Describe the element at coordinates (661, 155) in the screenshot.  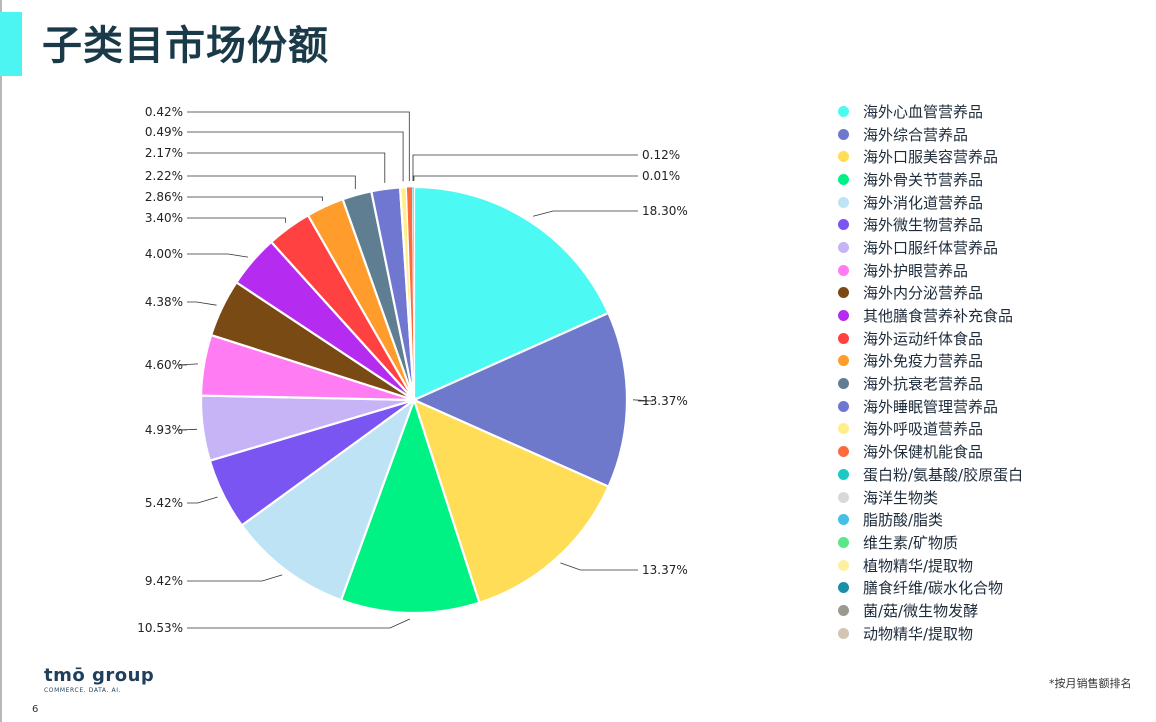
I see `slice-percent-label: 0.12%` at that location.